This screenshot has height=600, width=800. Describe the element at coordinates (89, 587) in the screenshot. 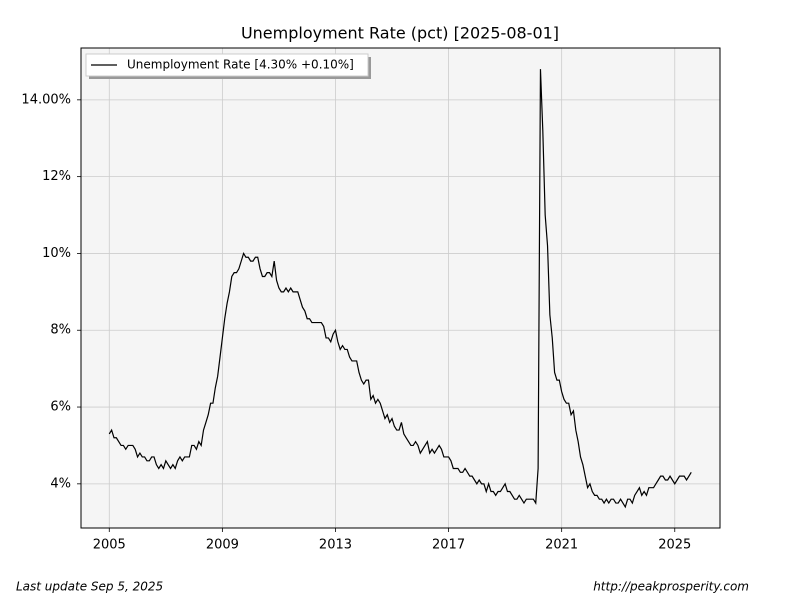

I see `footer-left: Last update Sep 5, 2025` at that location.